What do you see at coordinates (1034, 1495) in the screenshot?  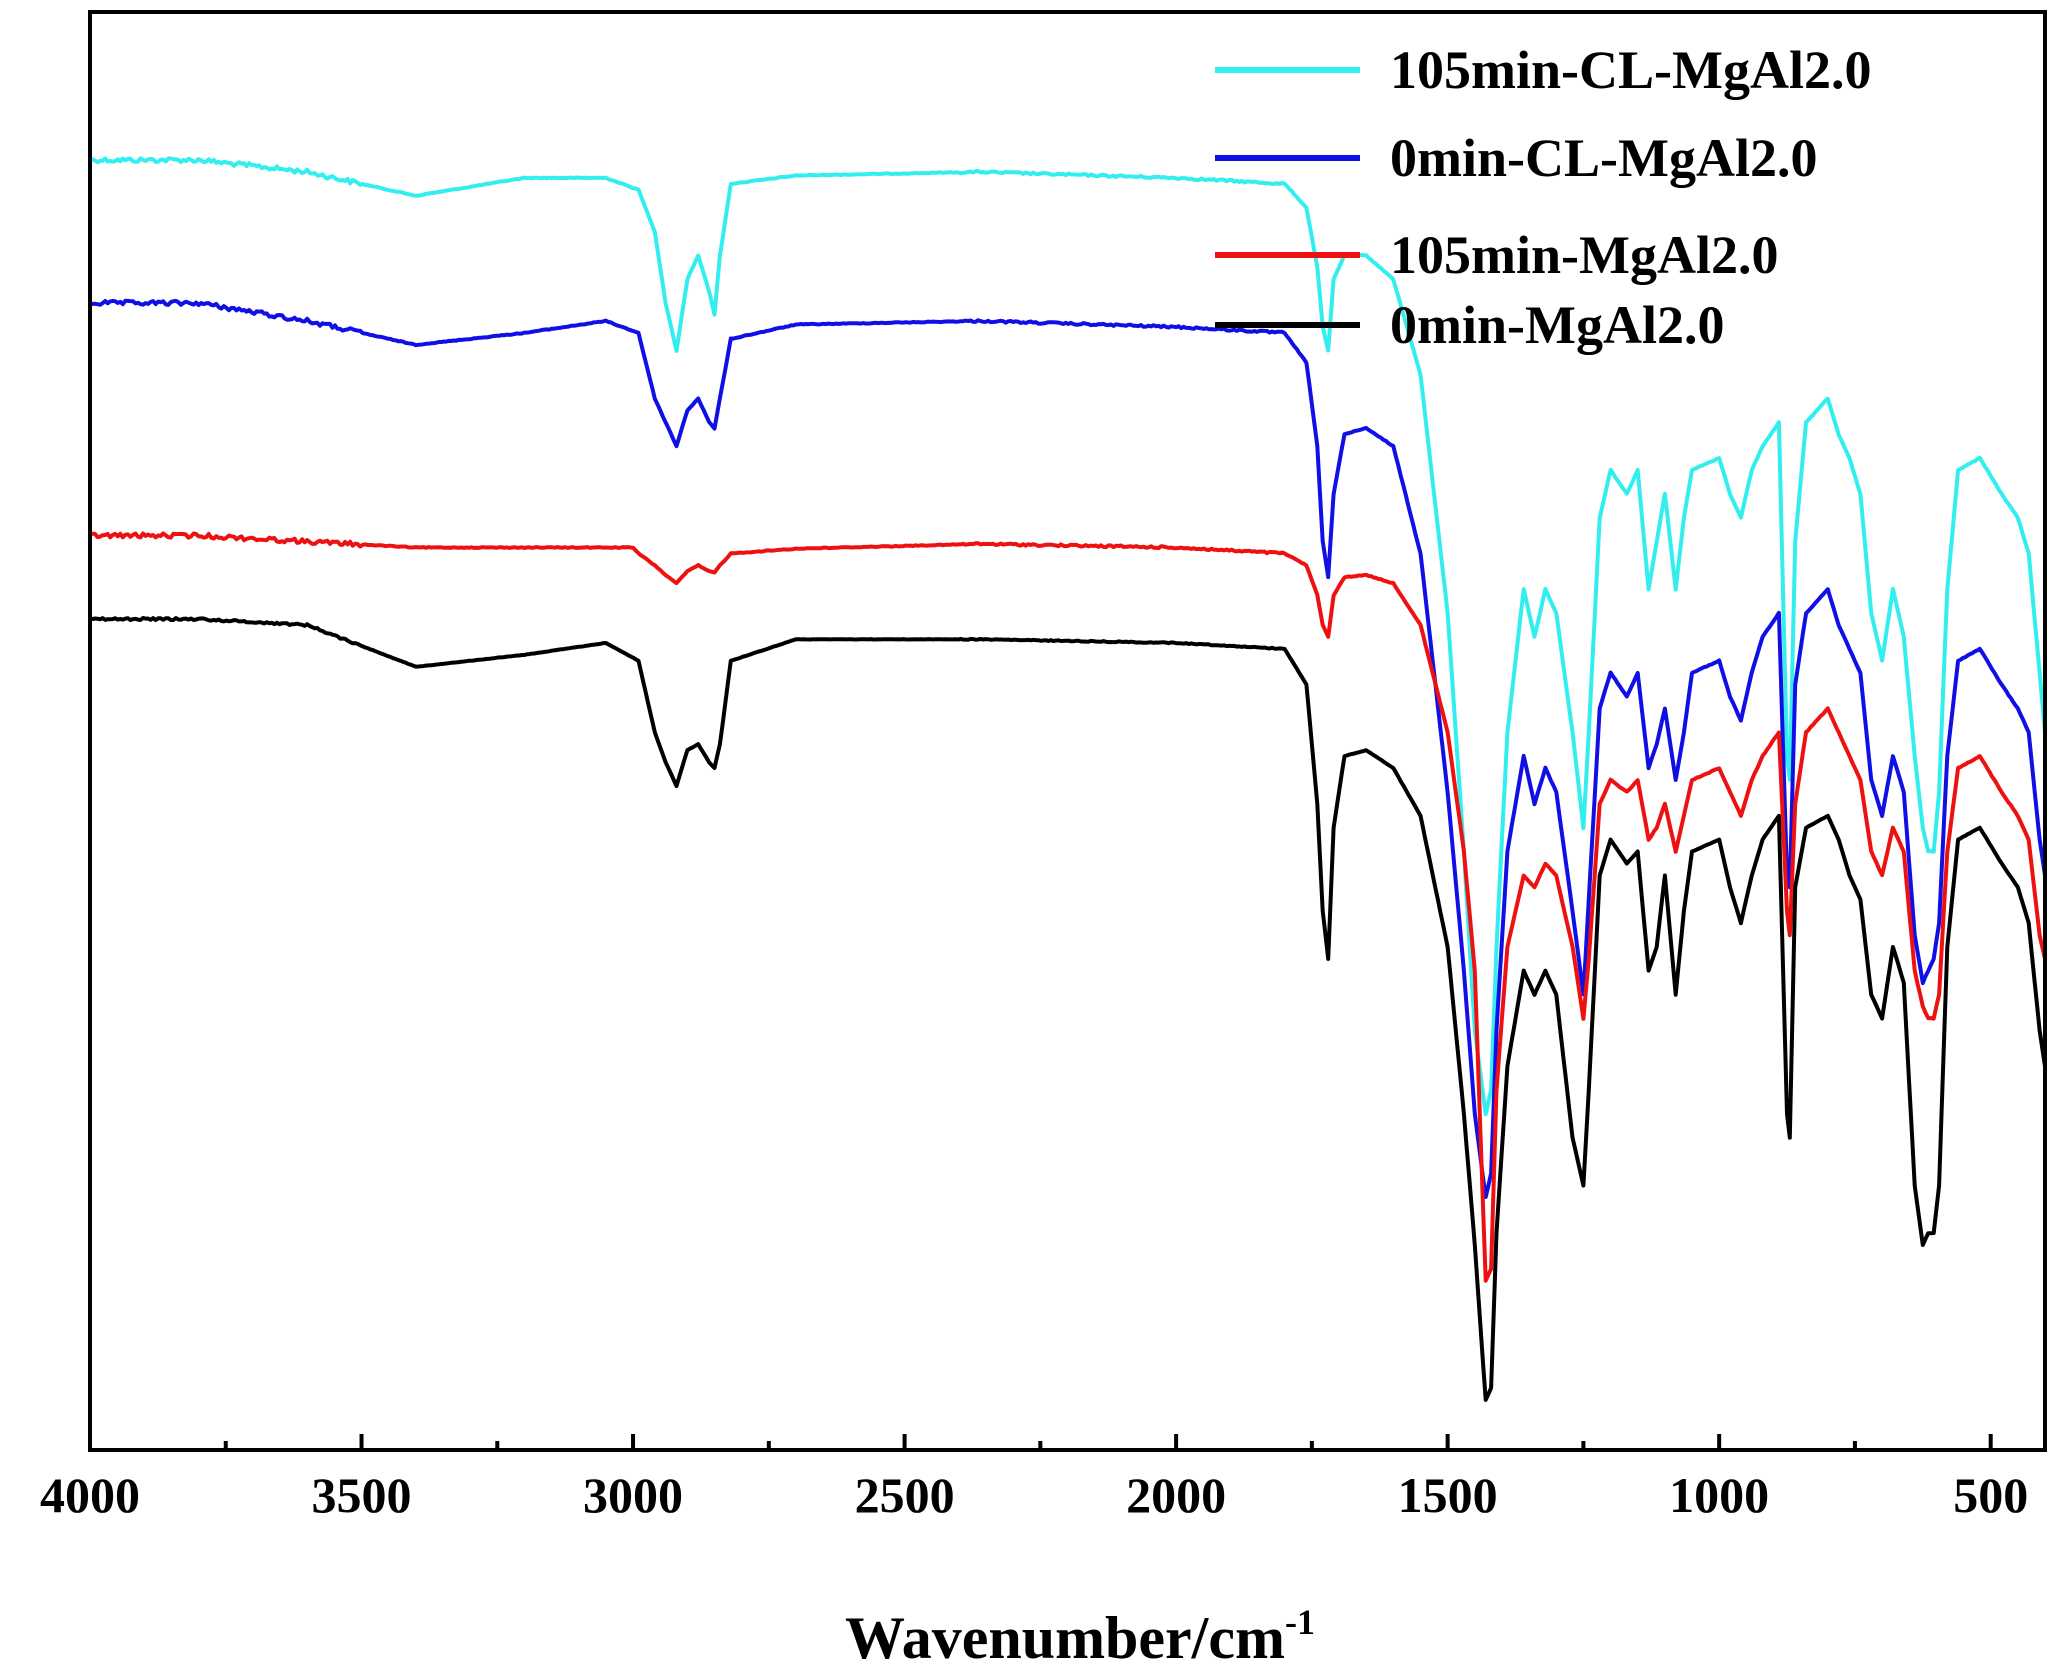 I see `x-axis-tick-labels: 4000 3500 3000 2500 2000 1500 1000 500` at bounding box center [1034, 1495].